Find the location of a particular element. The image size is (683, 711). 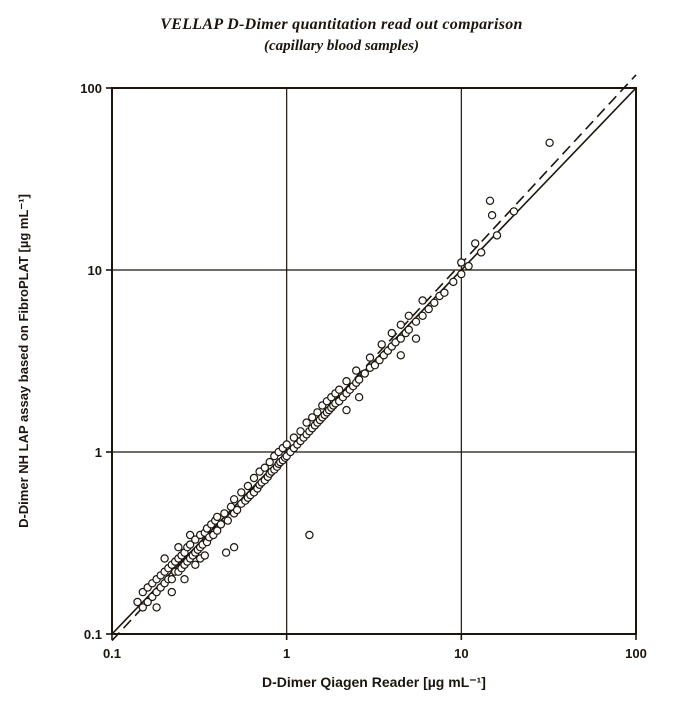

x-tick-label: 0.1 is located at coordinates (112, 653).